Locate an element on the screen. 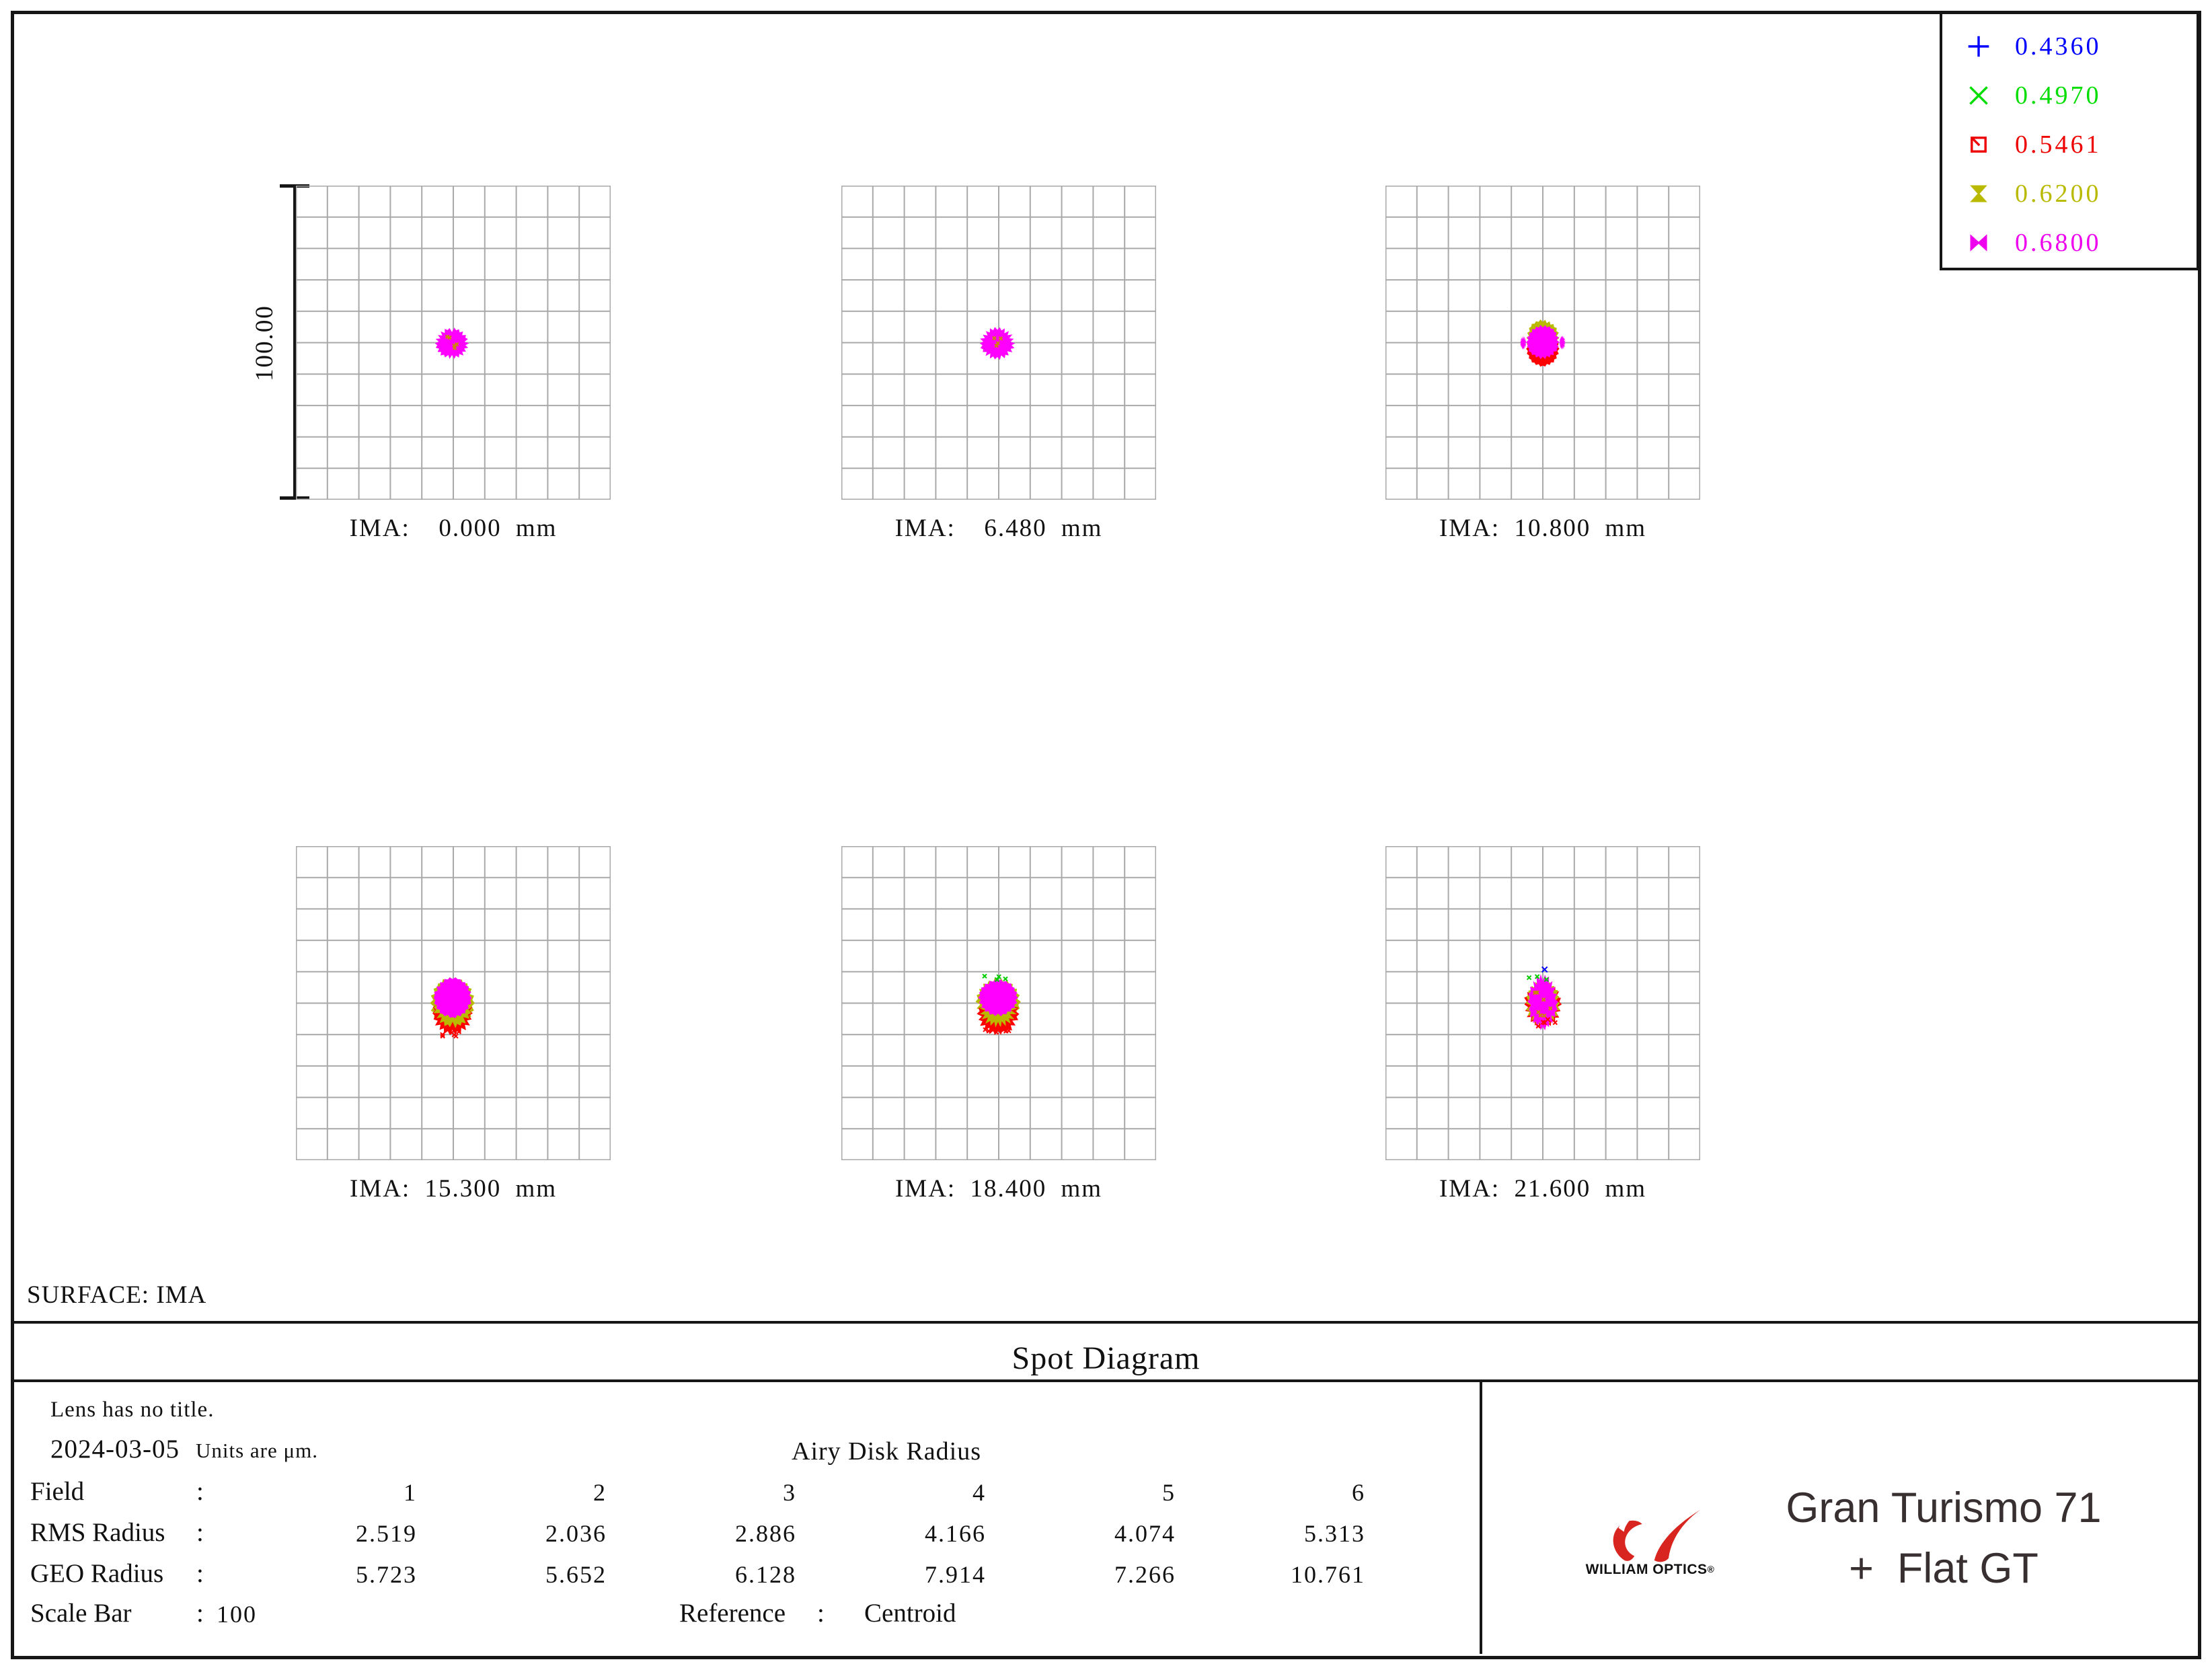 This screenshot has width=2212, height=1668. rms-value: 2.036 is located at coordinates (576, 1534).